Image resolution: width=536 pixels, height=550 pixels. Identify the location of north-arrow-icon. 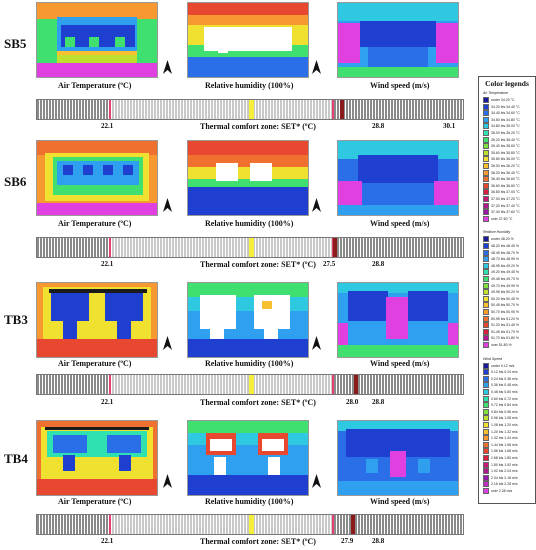
(316, 343).